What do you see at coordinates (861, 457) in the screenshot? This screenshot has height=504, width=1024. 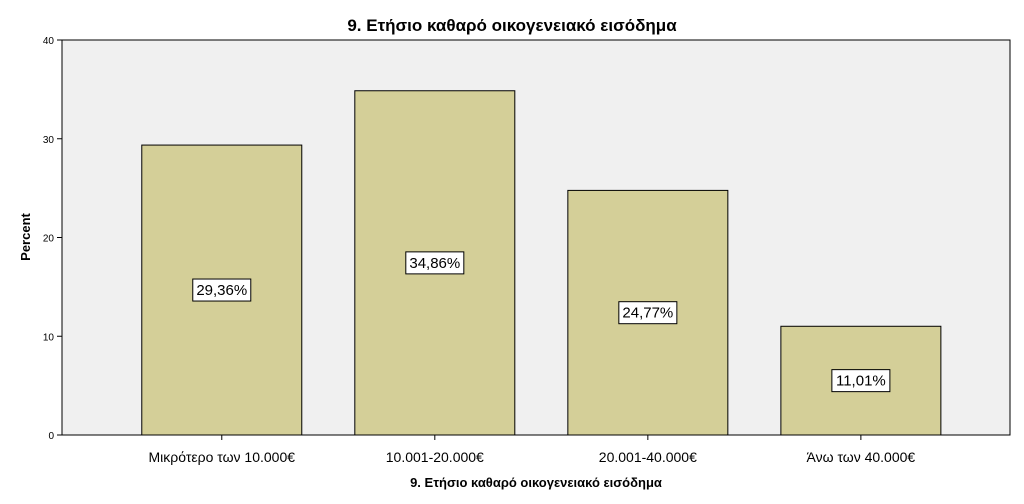 I see `category-label-3: Άνω των 40.000€` at bounding box center [861, 457].